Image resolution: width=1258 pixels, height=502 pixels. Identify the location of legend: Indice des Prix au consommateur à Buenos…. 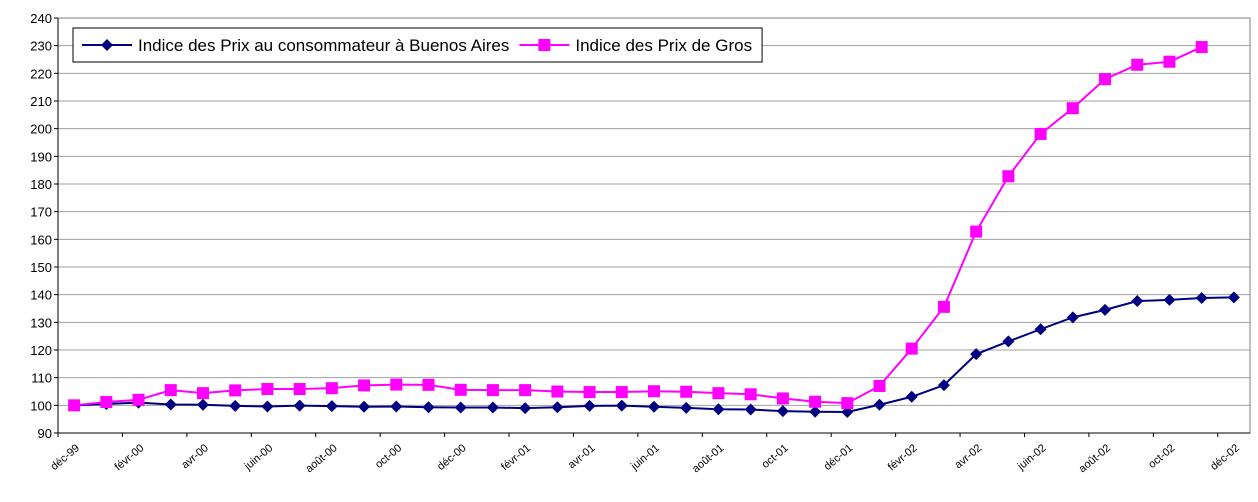
(417, 45).